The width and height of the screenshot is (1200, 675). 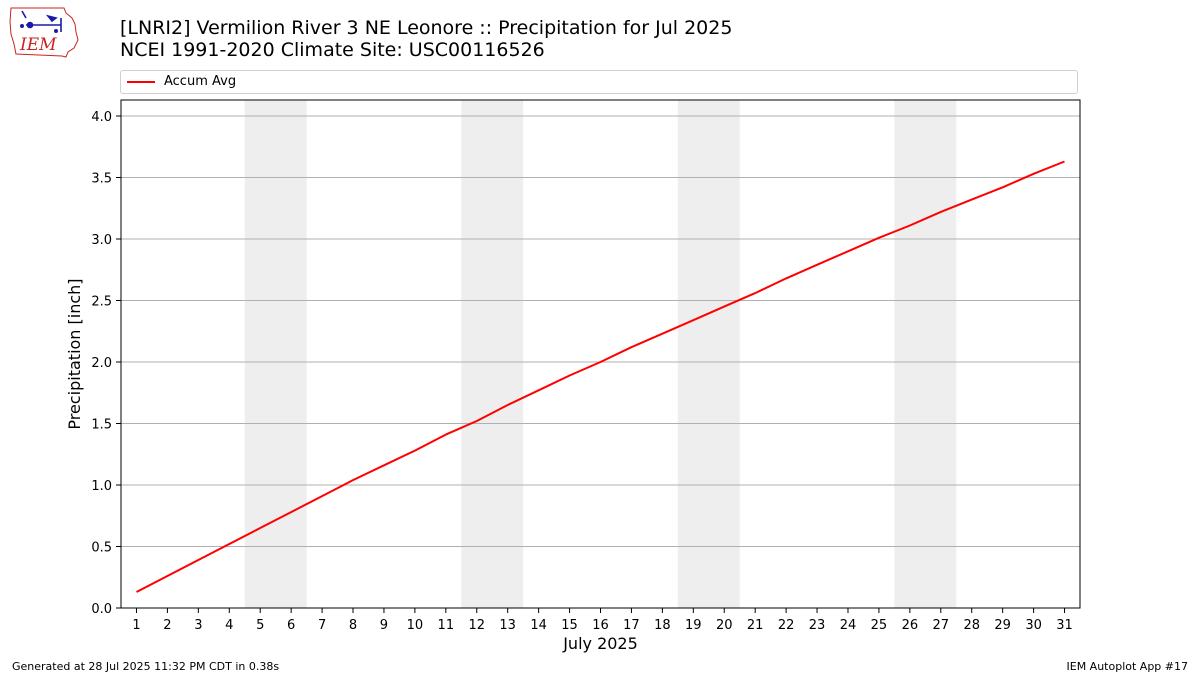 What do you see at coordinates (101, 178) in the screenshot?
I see `y-tick-label: 3.5` at bounding box center [101, 178].